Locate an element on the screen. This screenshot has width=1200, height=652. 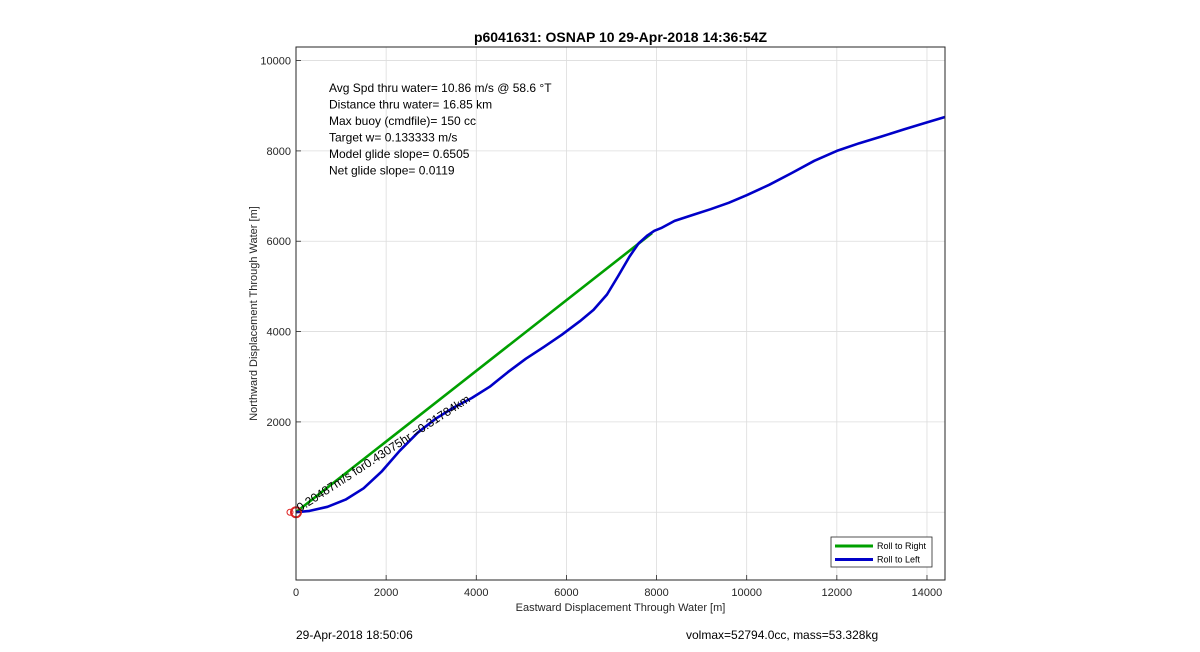
footer-volmax-mass: volmax=52794.0cc, mass=53.328kg is located at coordinates (782, 635).